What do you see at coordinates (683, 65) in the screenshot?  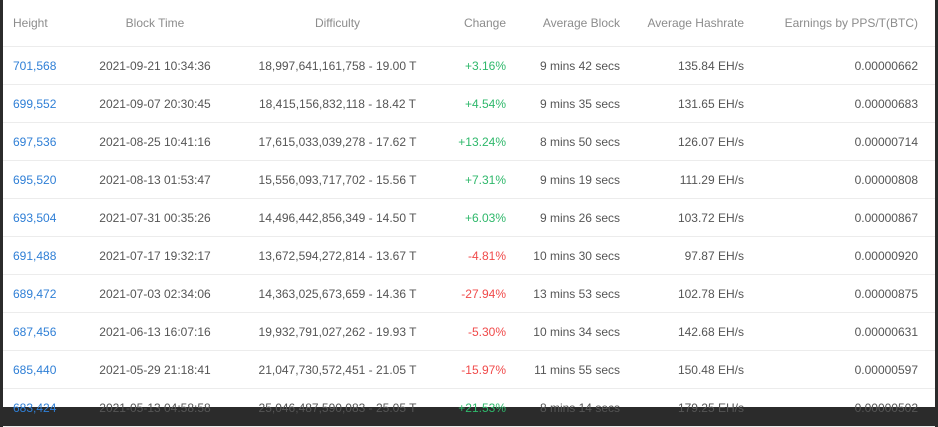 I see `average-hashrate: 135.84 EH/s` at bounding box center [683, 65].